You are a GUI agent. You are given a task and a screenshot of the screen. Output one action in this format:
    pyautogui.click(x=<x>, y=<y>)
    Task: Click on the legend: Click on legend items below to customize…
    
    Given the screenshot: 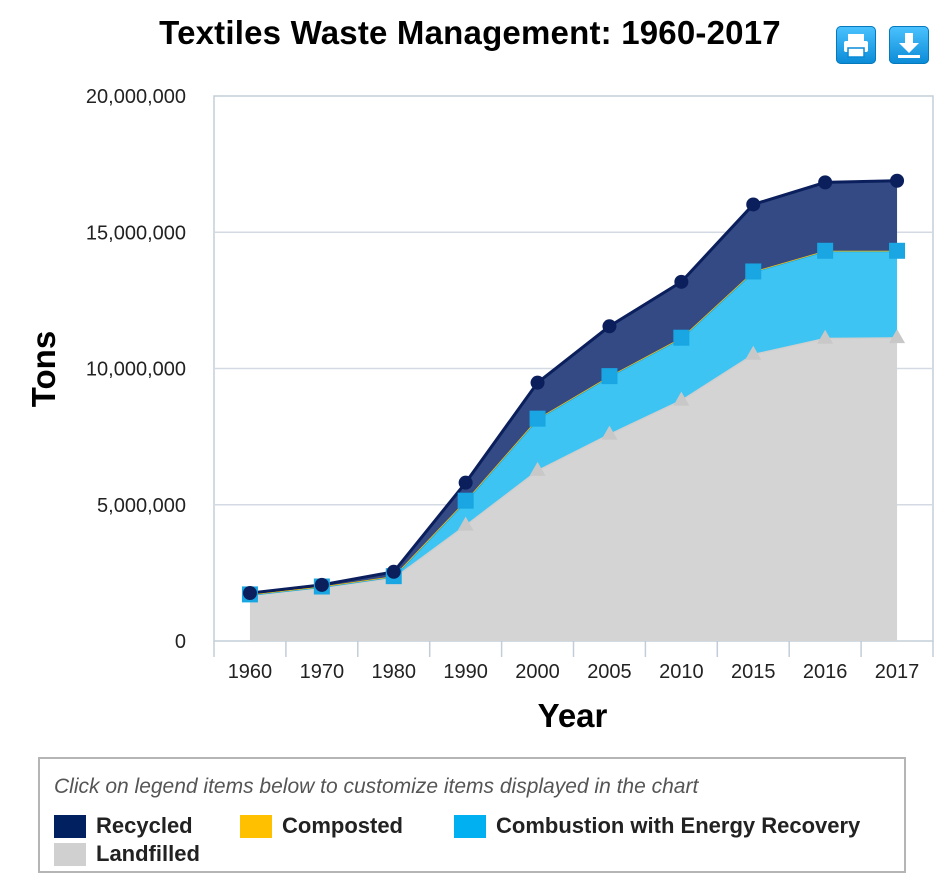 What is the action you would take?
    pyautogui.click(x=472, y=815)
    